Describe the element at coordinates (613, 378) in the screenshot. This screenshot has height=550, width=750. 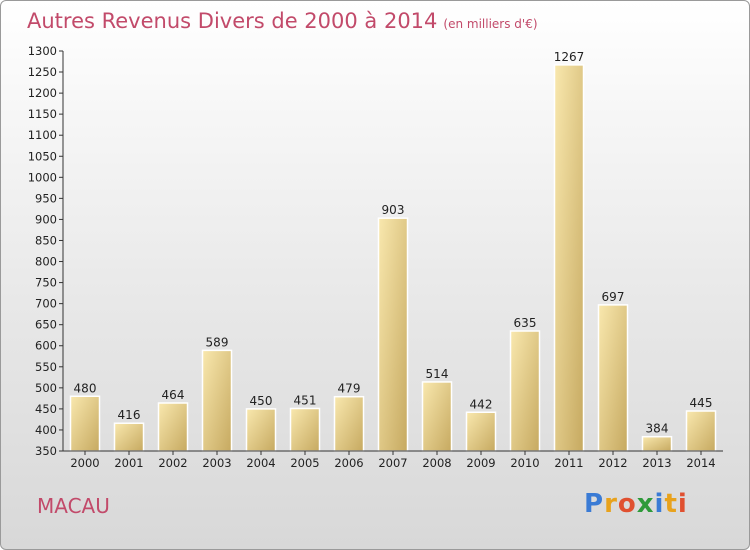
I see `bar-2012` at that location.